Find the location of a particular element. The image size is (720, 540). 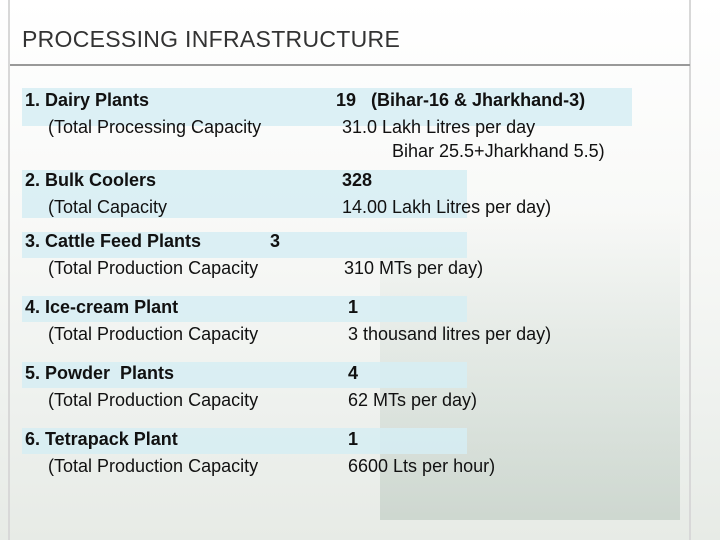

item-sub: (Total Capacity is located at coordinates (108, 207).